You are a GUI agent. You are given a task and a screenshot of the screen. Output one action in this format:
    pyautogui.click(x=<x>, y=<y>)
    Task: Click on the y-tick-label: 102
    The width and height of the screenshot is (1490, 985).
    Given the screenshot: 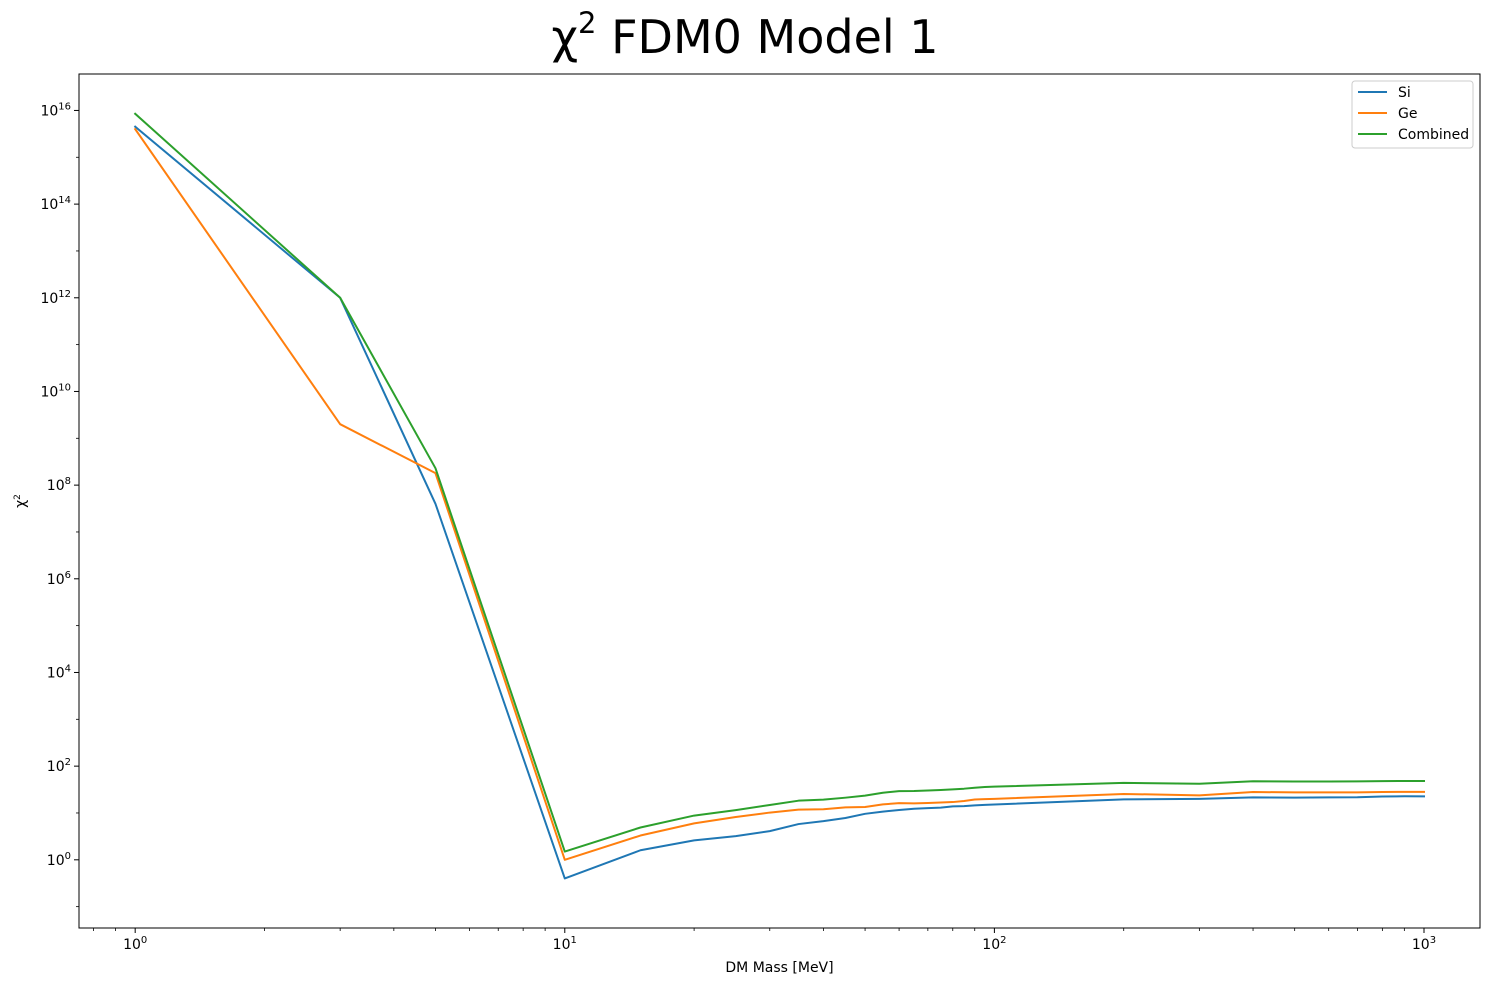 What is the action you would take?
    pyautogui.click(x=59, y=766)
    